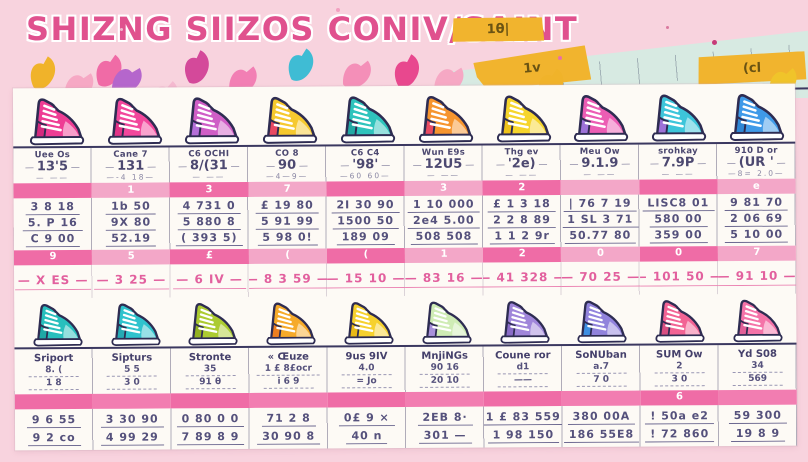  What do you see at coordinates (131, 223) in the screenshot?
I see `table-cell: 9X 80` at bounding box center [131, 223].